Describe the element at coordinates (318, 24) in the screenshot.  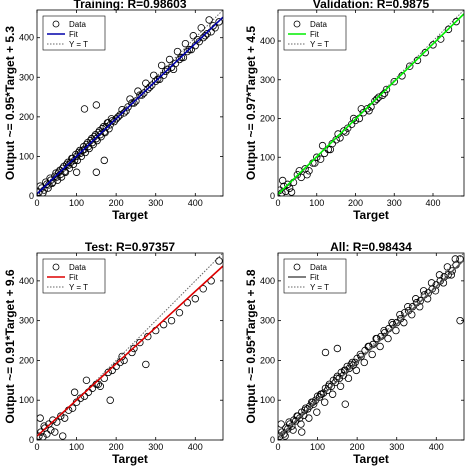
I see `validation-legend-data-label: Data` at that location.